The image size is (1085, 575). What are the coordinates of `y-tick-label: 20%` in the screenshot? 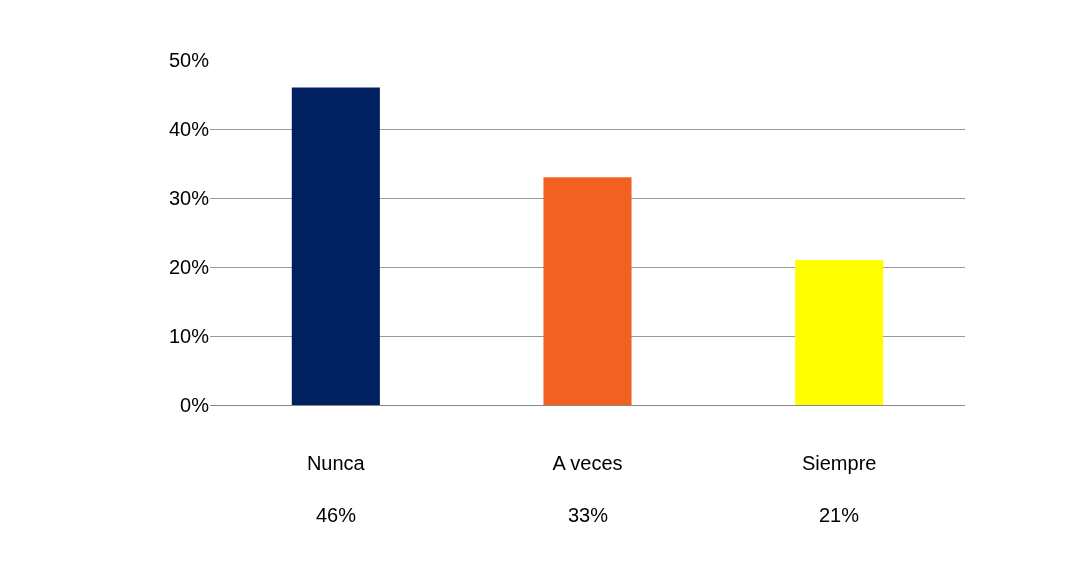 It's located at (189, 267).